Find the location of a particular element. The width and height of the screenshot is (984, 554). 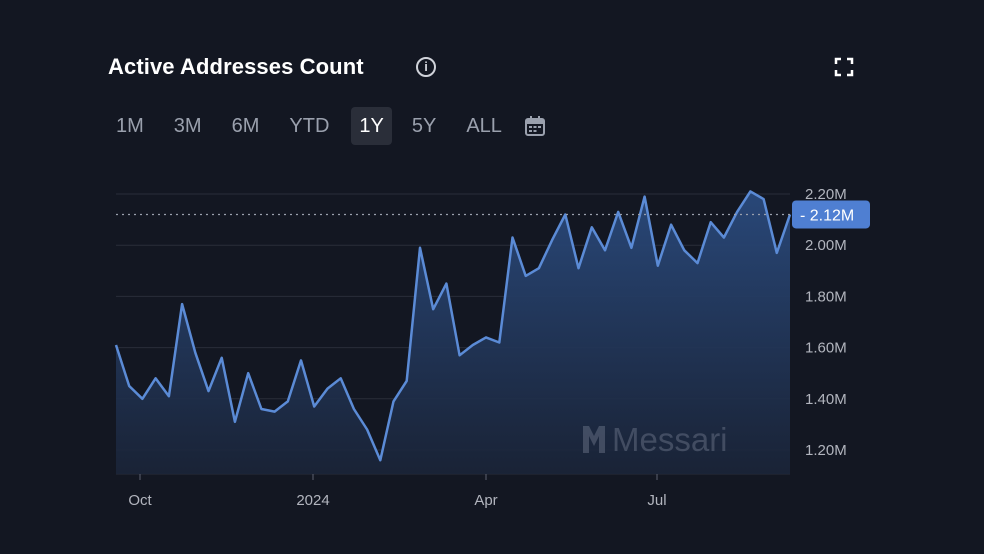

current-value-text: - 2.12M is located at coordinates (827, 215).